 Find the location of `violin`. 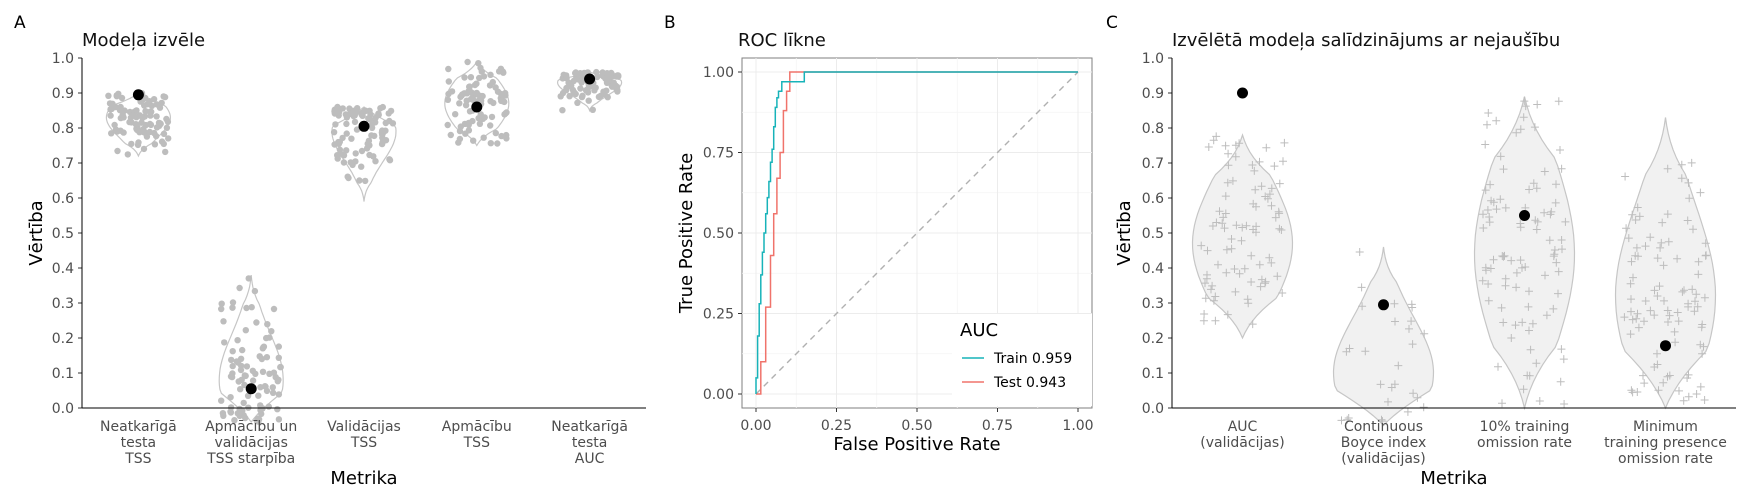

violin is located at coordinates (251, 348).